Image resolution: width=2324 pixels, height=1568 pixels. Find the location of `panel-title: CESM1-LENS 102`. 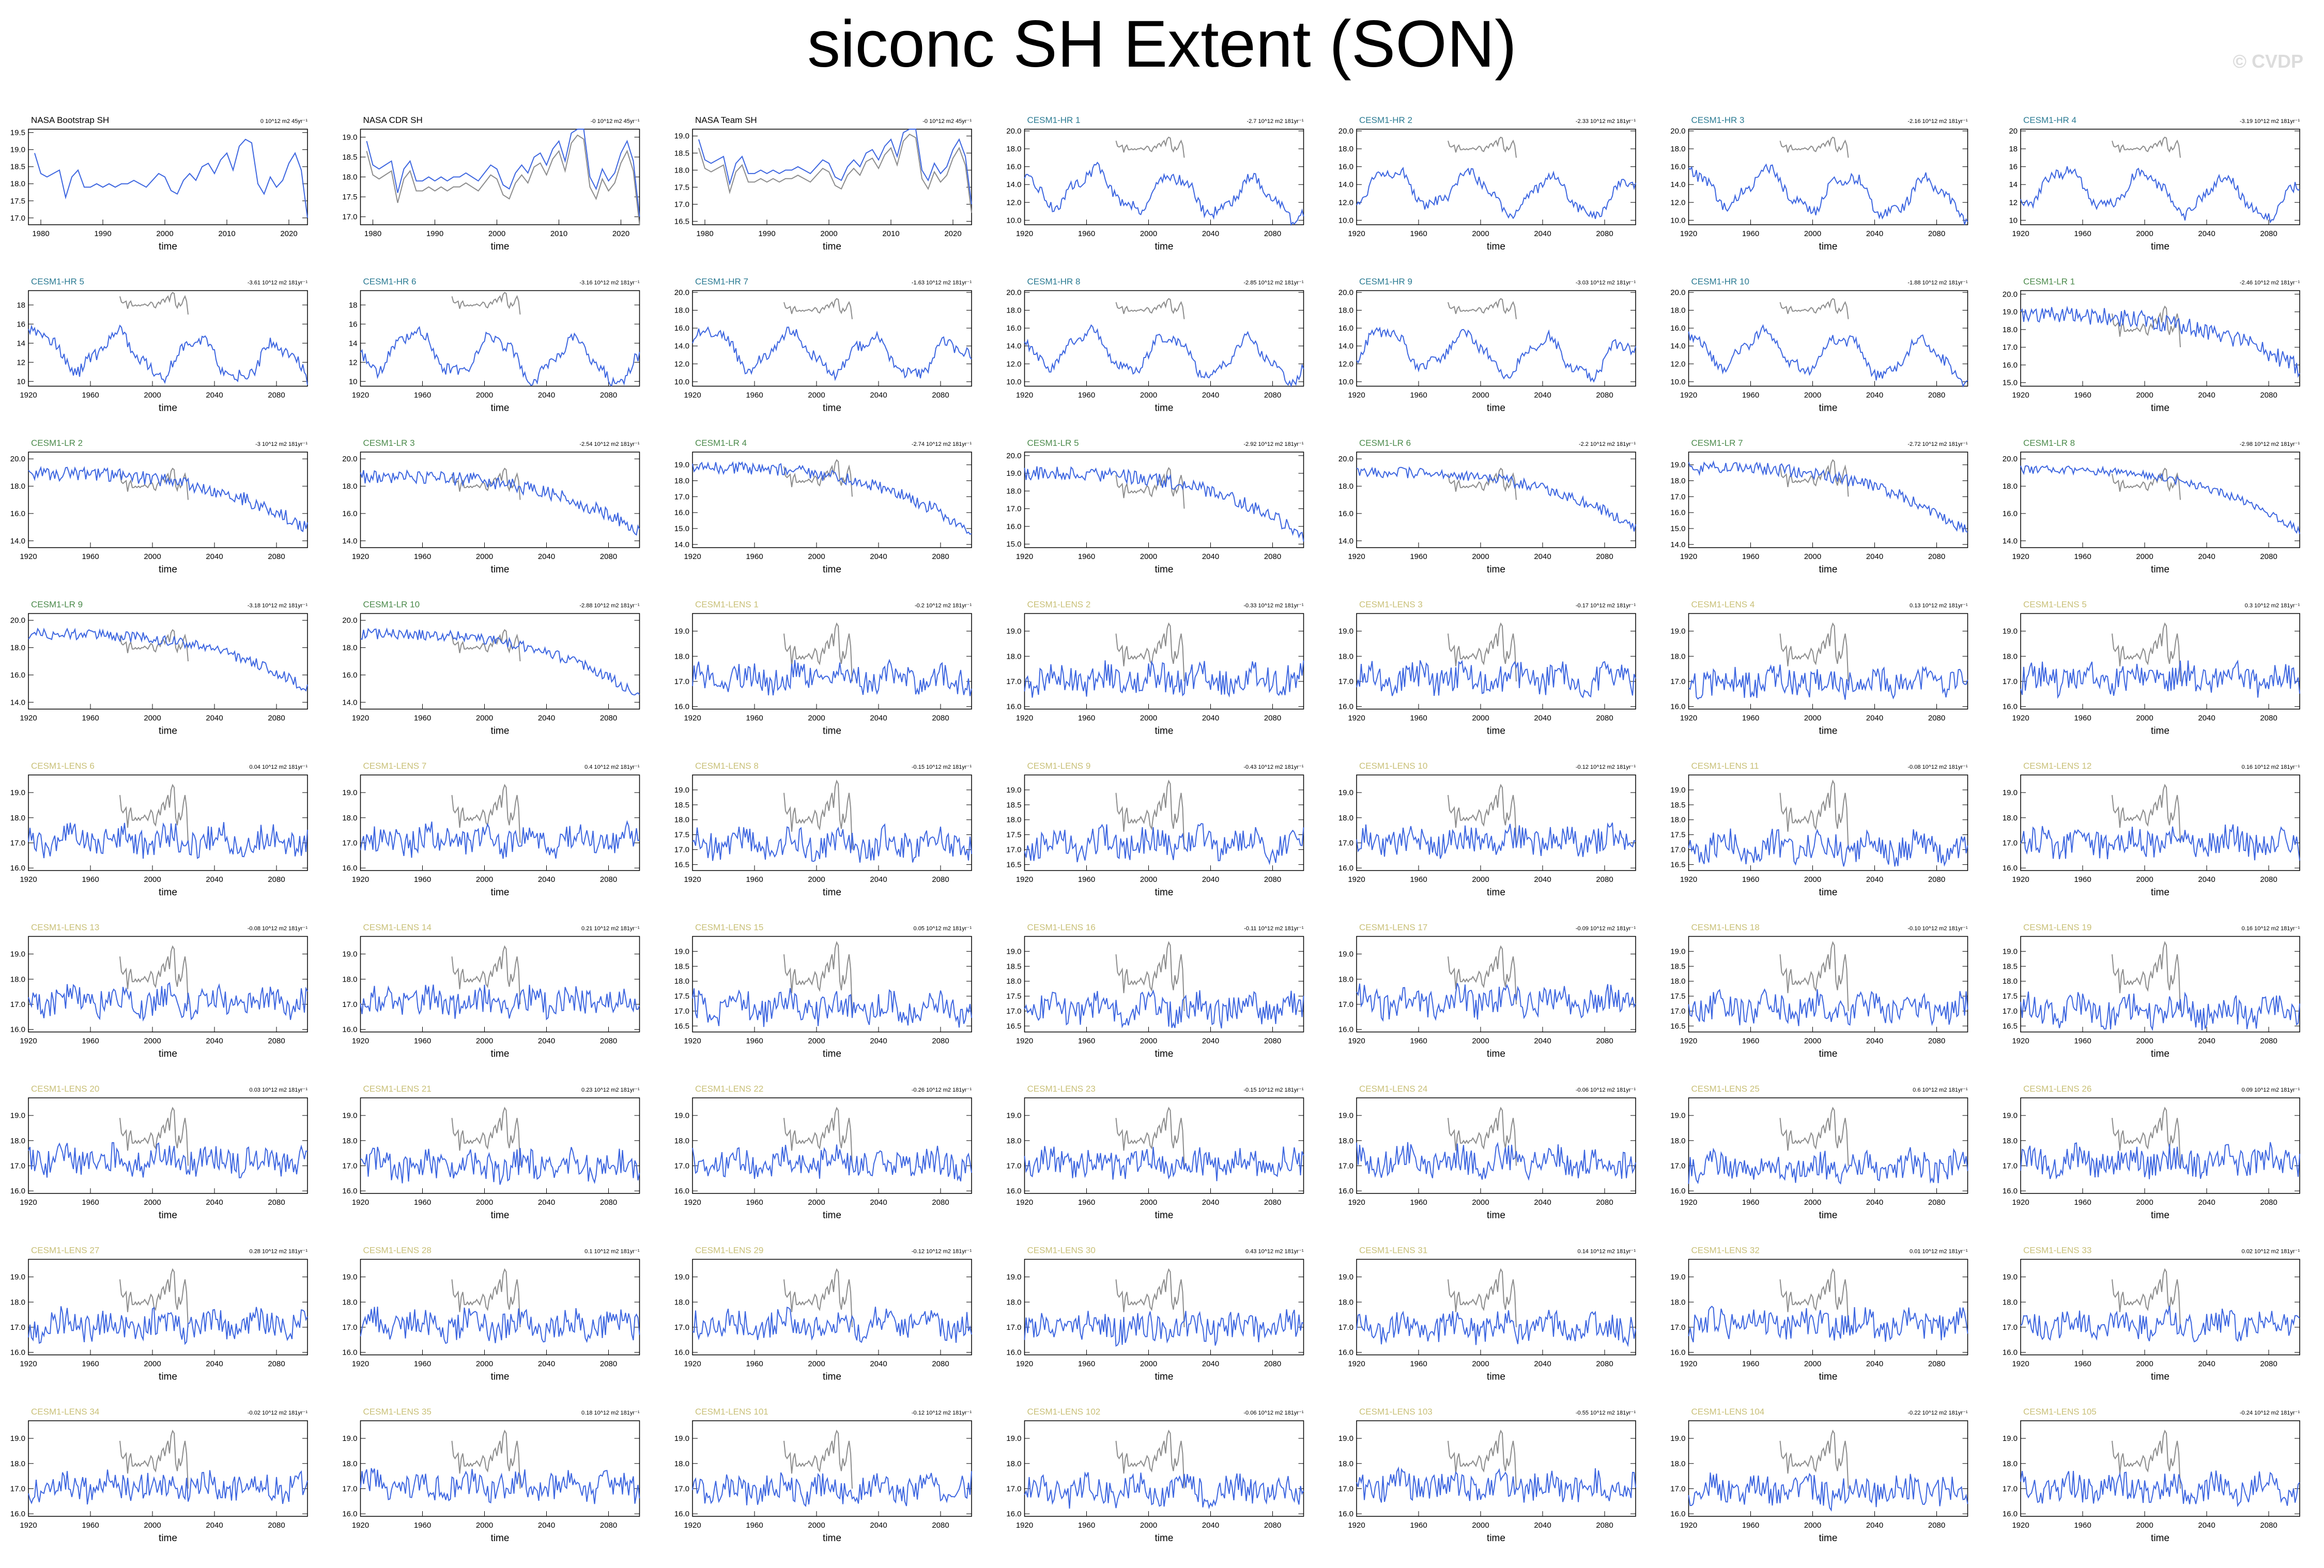

panel-title: CESM1-LENS 102 is located at coordinates (1064, 1412).